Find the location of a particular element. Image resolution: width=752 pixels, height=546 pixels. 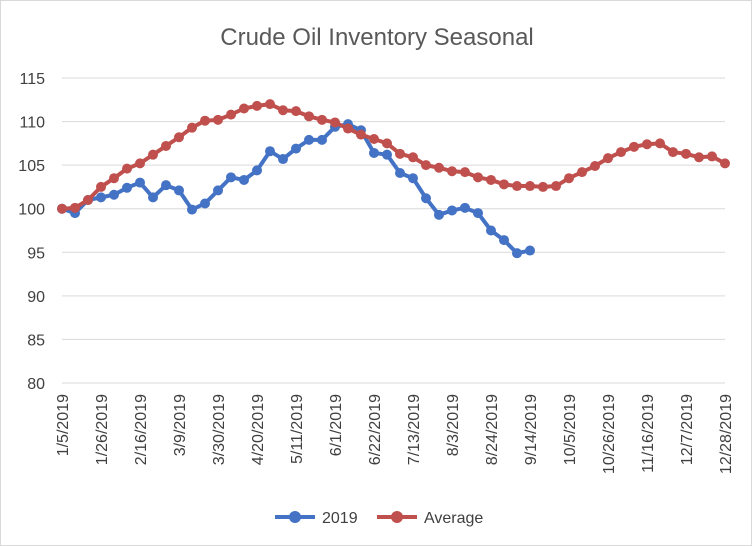

x-tick-label: 8/24/2019 is located at coordinates (492, 429).